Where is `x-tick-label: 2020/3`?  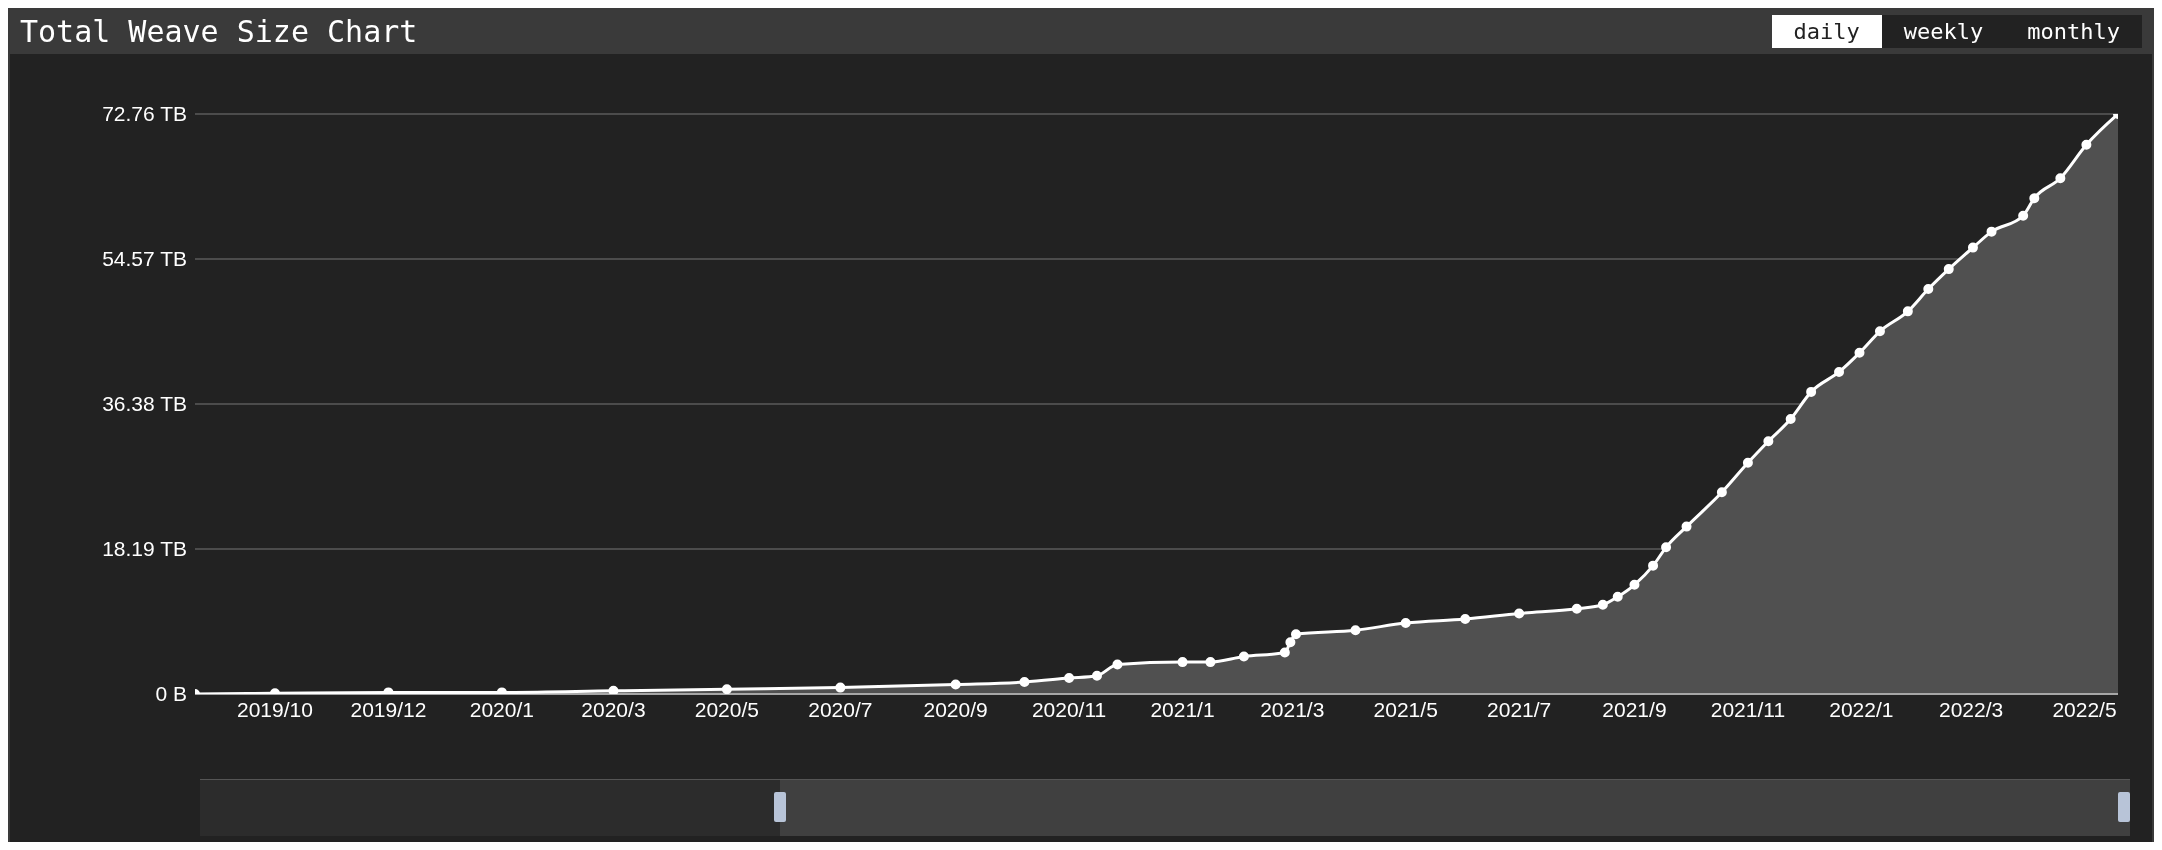 x-tick-label: 2020/3 is located at coordinates (613, 709).